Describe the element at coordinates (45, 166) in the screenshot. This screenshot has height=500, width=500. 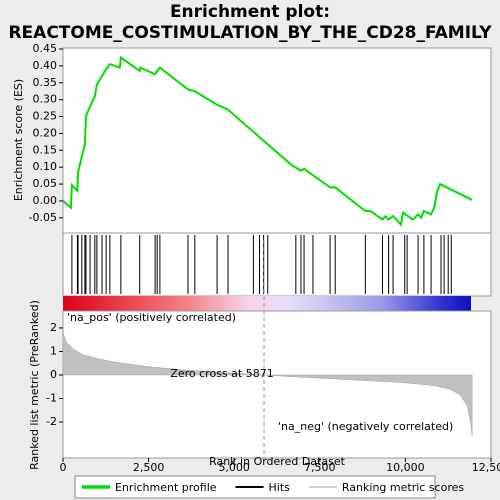
I see `y-tick-label: 0.10` at that location.